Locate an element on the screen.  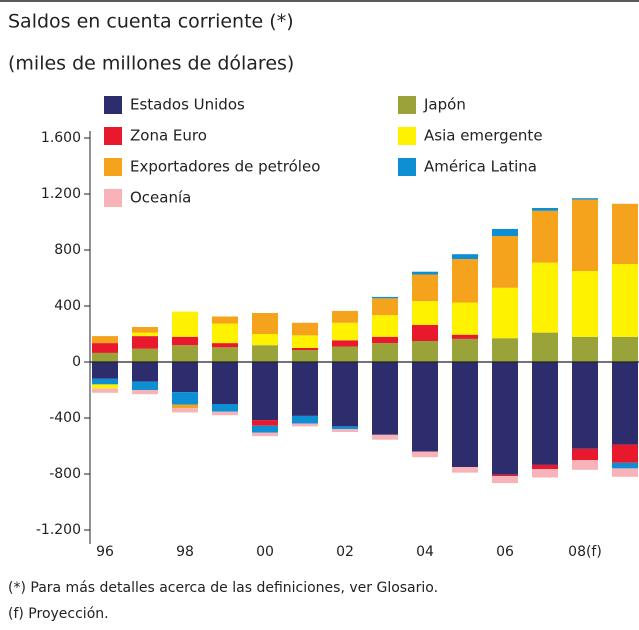
x-tick-label: 04 is located at coordinates (425, 552).